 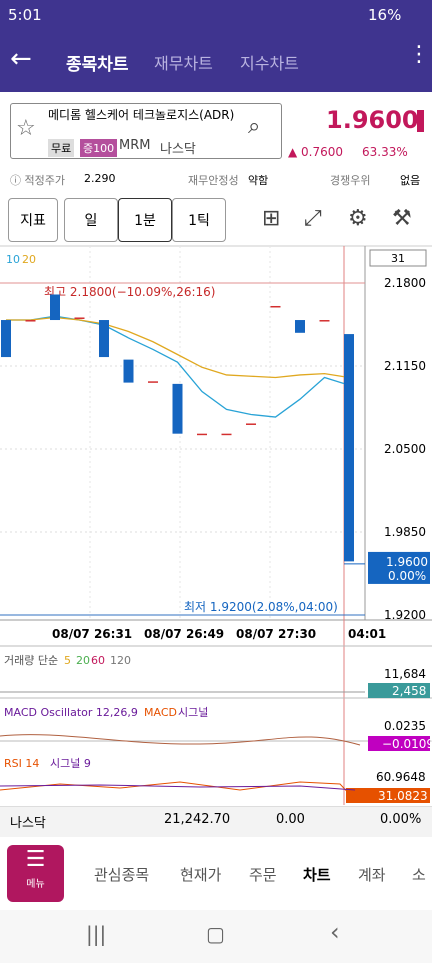 I want to click on toolbar-button: 1틱, so click(x=199, y=220).